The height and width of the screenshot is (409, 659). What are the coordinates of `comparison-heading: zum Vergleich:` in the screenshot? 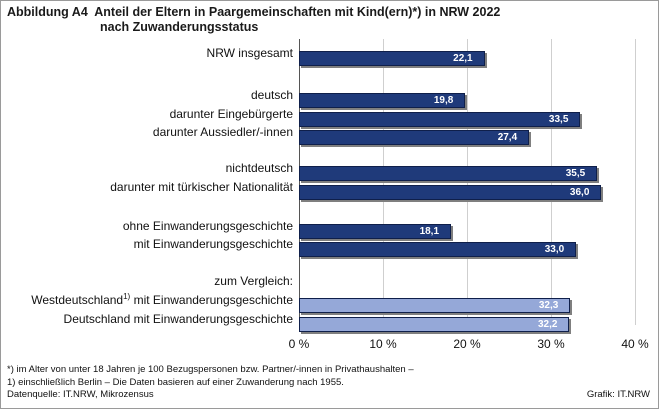 It's located at (253, 281).